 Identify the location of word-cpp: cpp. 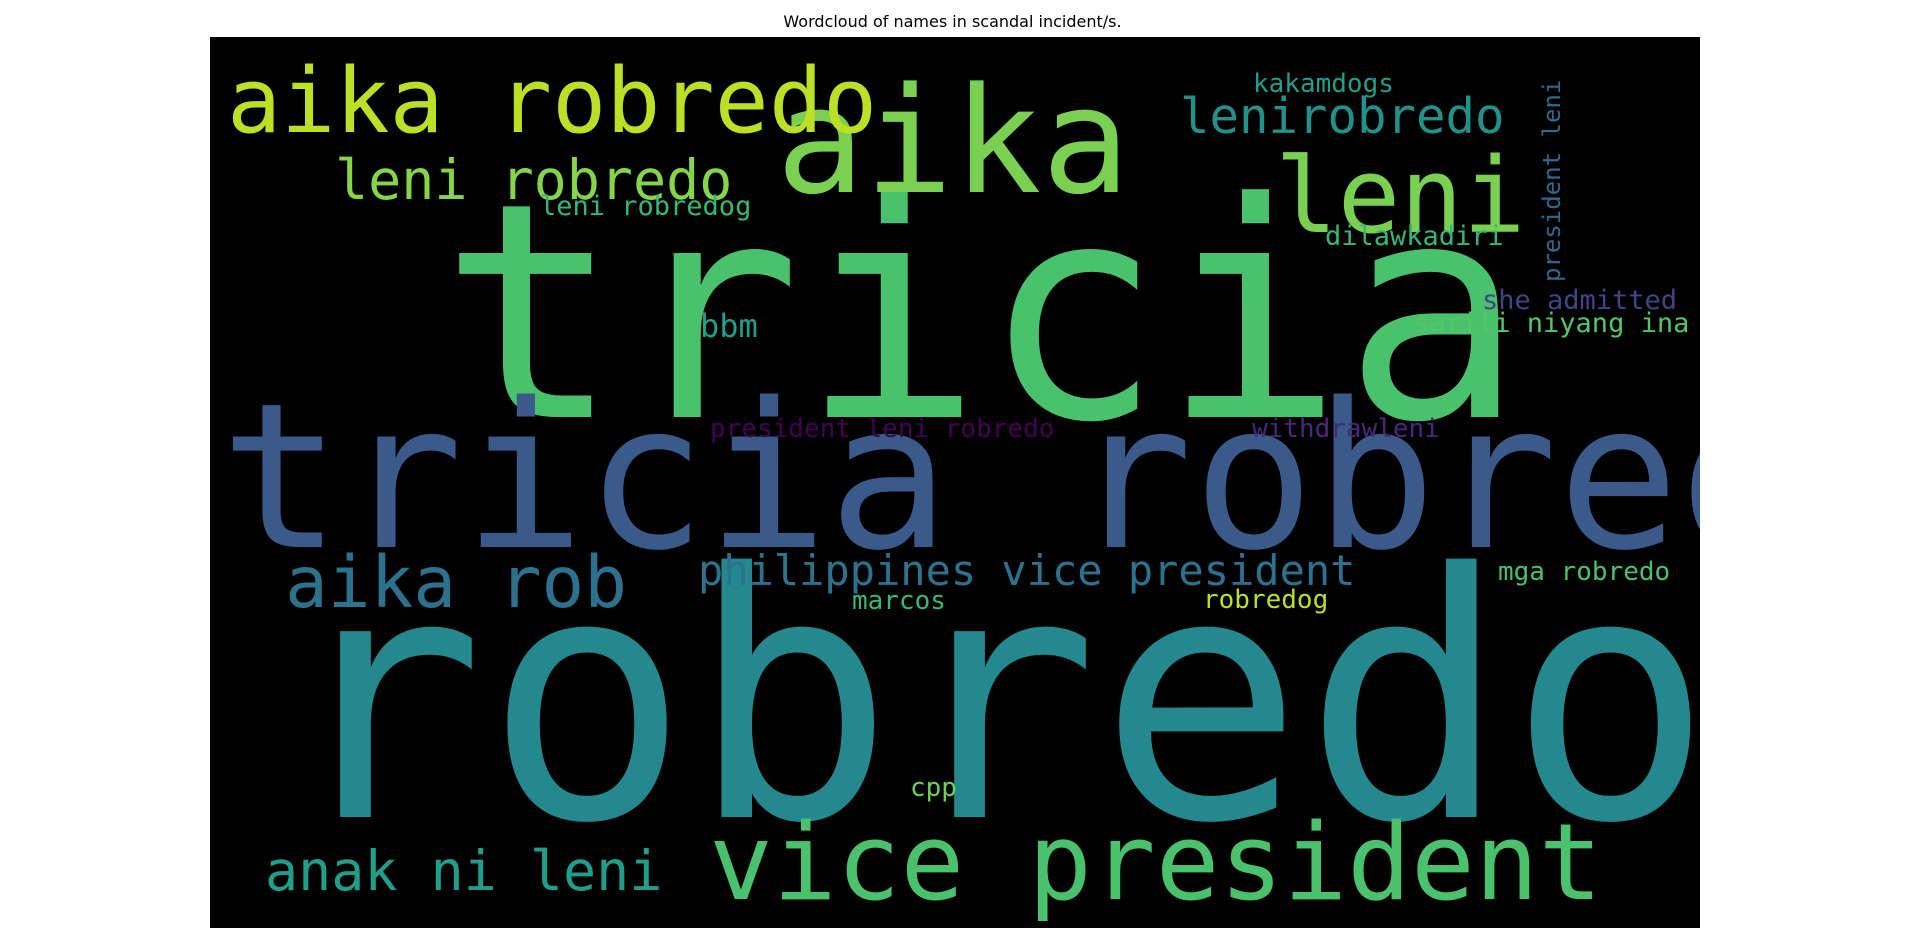
(933, 788).